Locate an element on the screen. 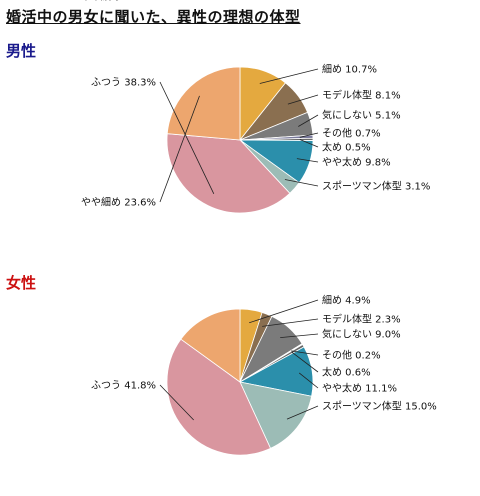  slice-label-female-6: スポーツマン体型 15.0% is located at coordinates (379, 406).